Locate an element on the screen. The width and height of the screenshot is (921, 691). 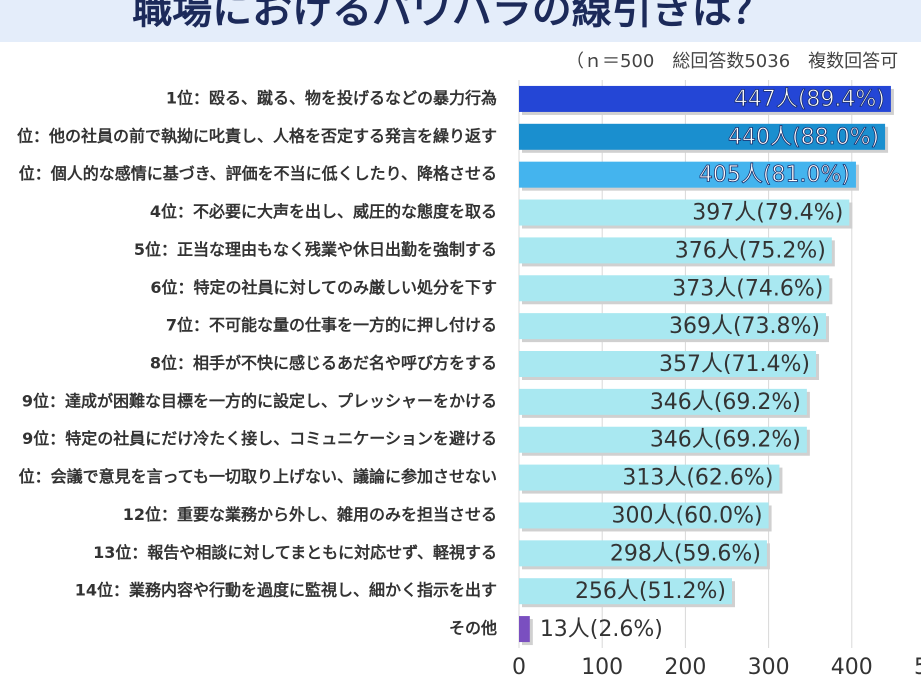
y-tick-label: その他 is located at coordinates (473, 628).